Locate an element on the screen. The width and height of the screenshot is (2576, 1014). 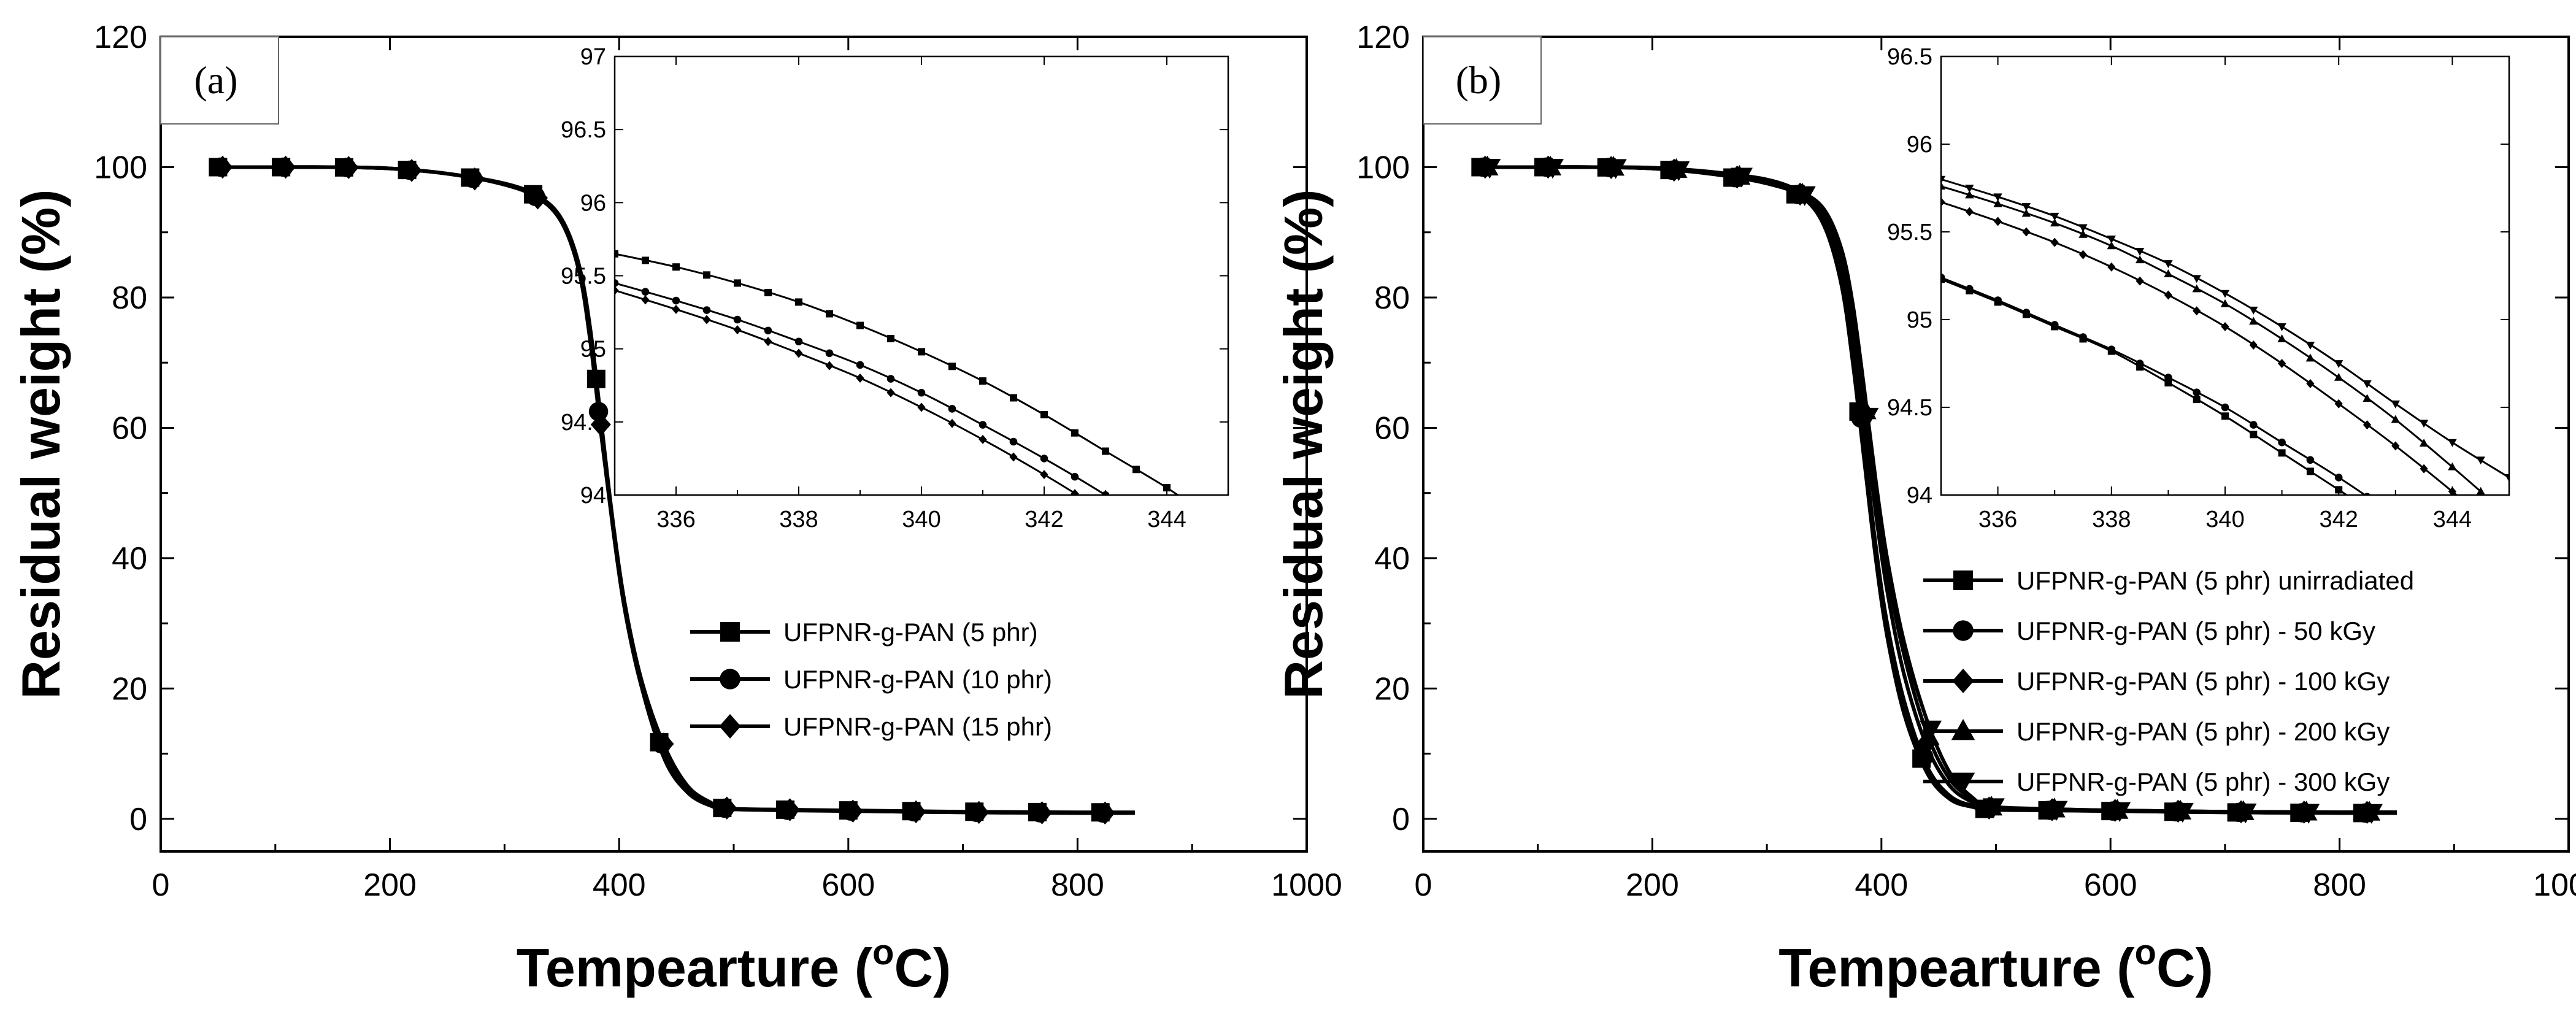
inset-y-tick-label: 94 is located at coordinates (593, 496).